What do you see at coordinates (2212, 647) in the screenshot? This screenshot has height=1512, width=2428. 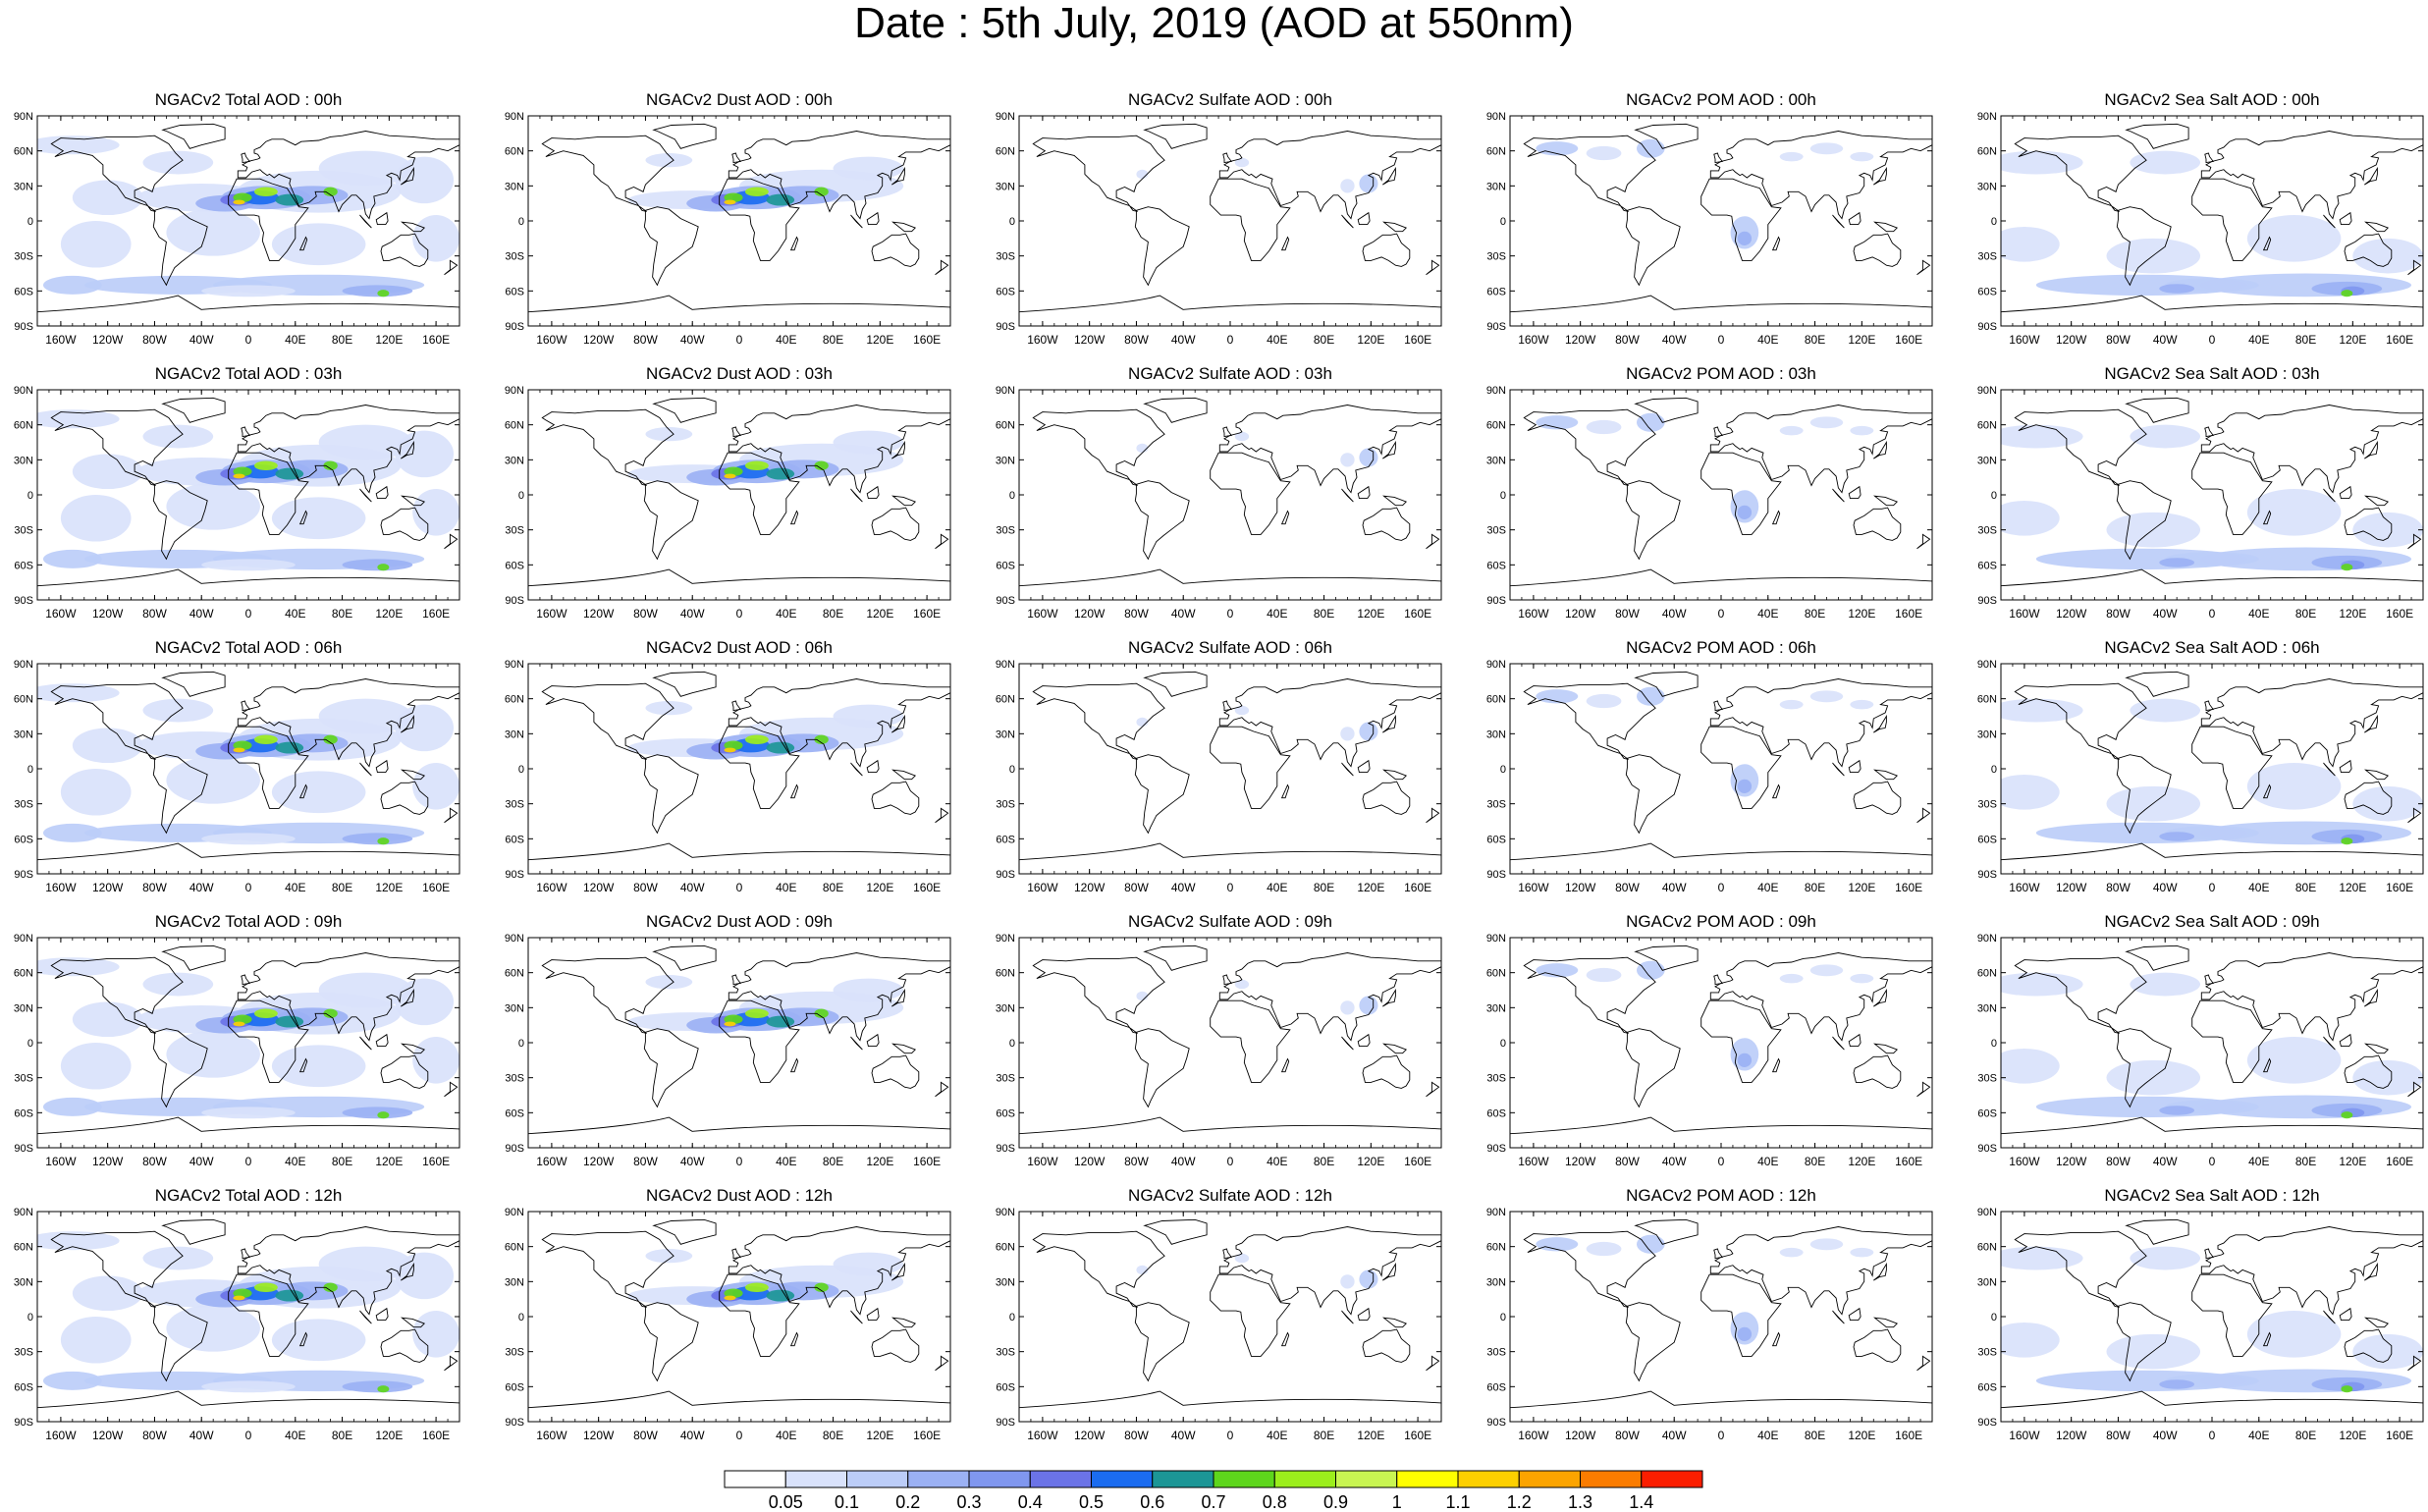 I see `panel-title: NGACv2 Sea Salt AOD : 06h` at bounding box center [2212, 647].